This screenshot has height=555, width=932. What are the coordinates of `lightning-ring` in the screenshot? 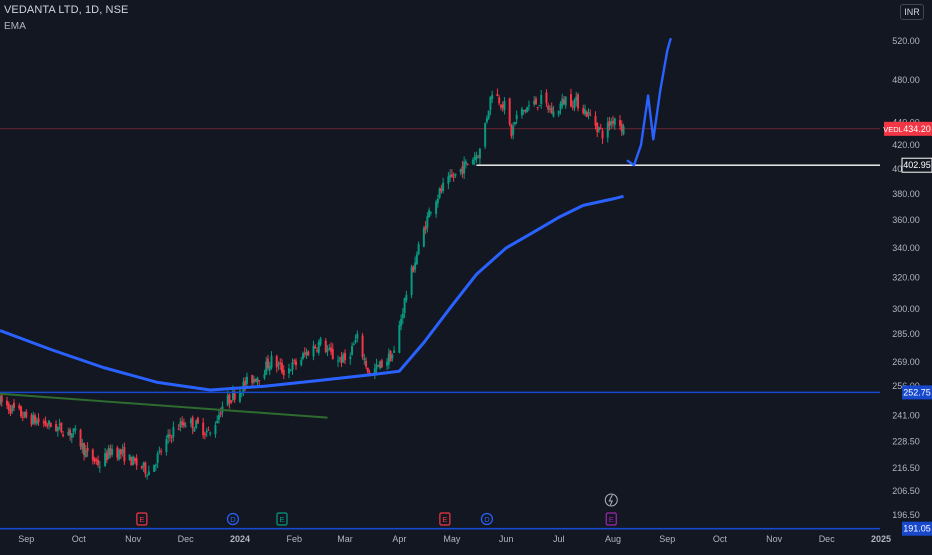 It's located at (611, 500).